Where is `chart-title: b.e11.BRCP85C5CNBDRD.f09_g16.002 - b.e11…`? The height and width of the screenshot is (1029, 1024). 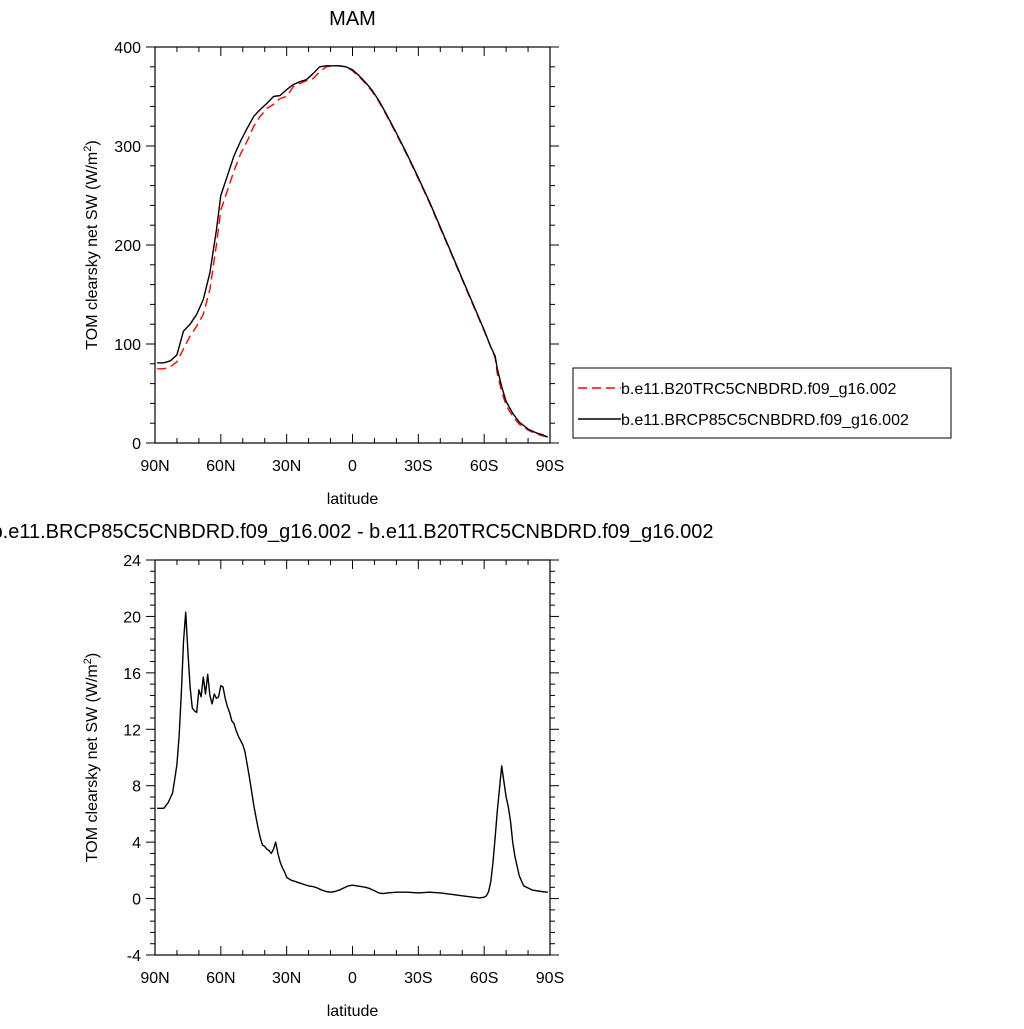
chart-title: b.e11.BRCP85C5CNBDRD.f09_g16.002 - b.e11… is located at coordinates (356, 532).